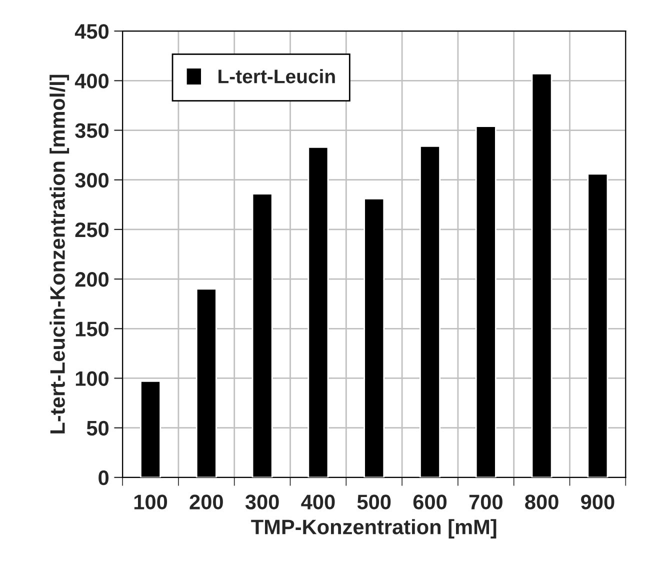 This screenshot has height=565, width=645. What do you see at coordinates (92, 279) in the screenshot?
I see `y-tick-label: 200` at bounding box center [92, 279].